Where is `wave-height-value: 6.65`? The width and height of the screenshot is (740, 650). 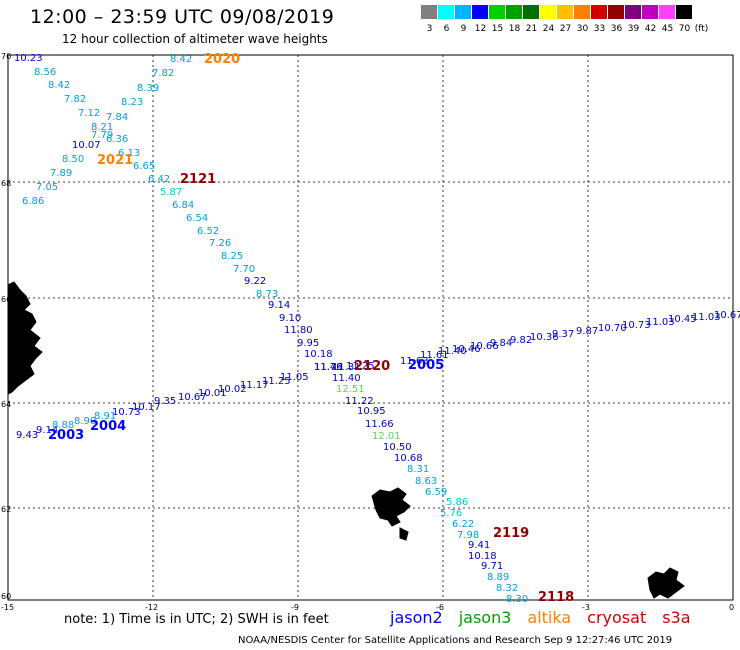
wave-height-value: 6.65 is located at coordinates (144, 166).